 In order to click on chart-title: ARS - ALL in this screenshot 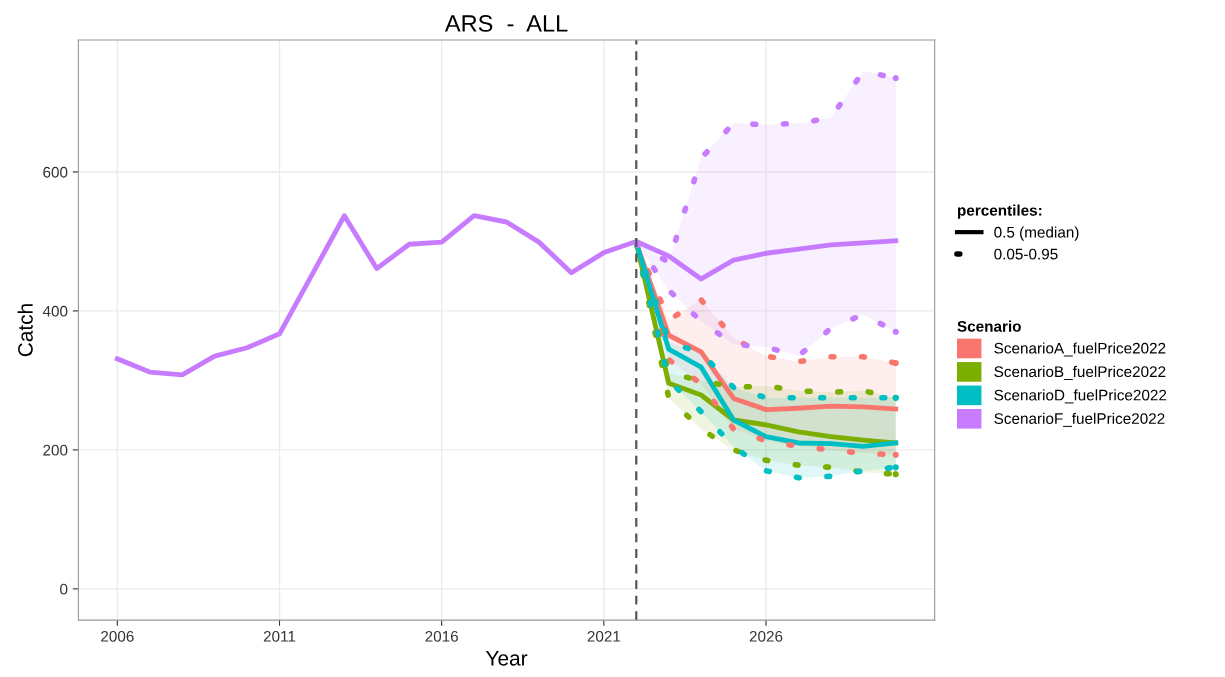, I will do `click(506, 23)`.